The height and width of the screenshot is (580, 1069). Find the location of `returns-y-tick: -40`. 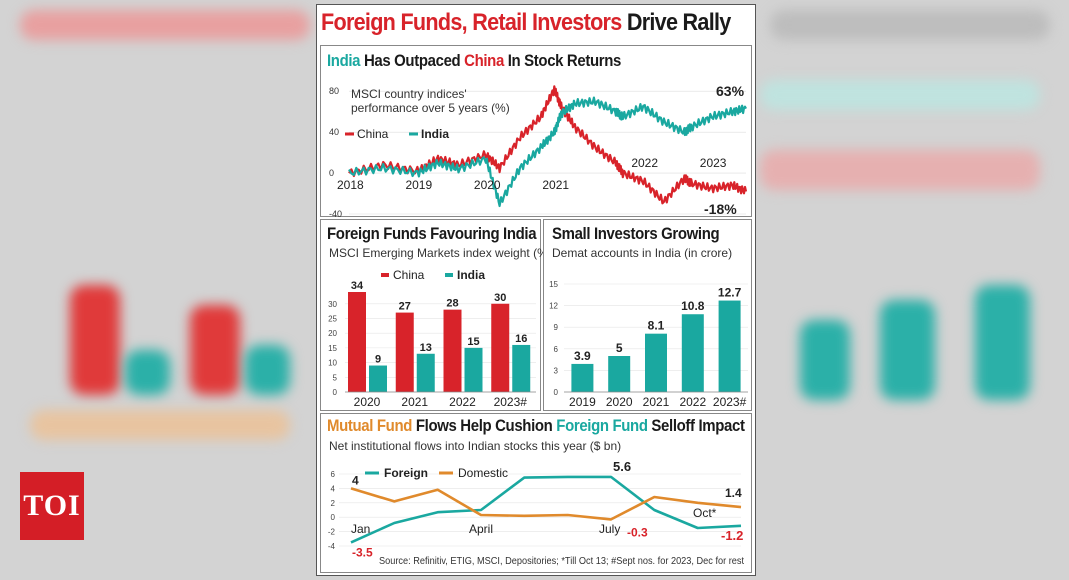

returns-y-tick: -40 is located at coordinates (335, 213).